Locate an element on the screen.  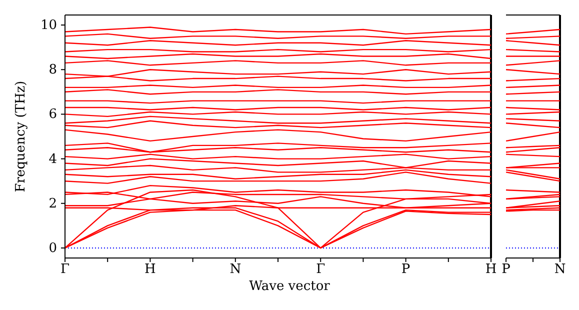
y-axis-title: Frequency (THz) is located at coordinates (21, 136).